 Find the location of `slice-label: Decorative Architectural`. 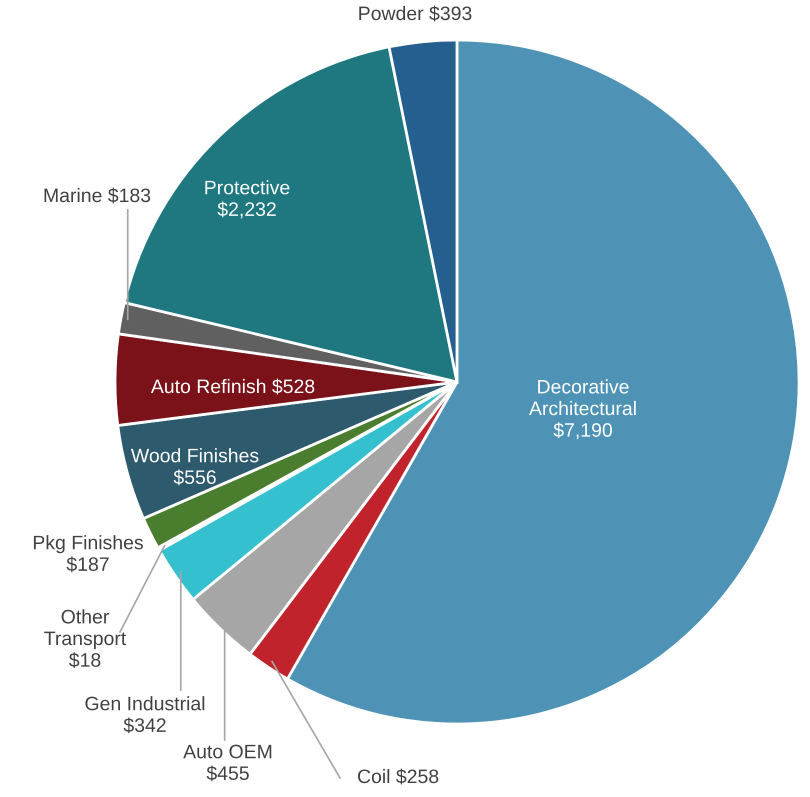

slice-label: Decorative Architectural is located at coordinates (582, 397).